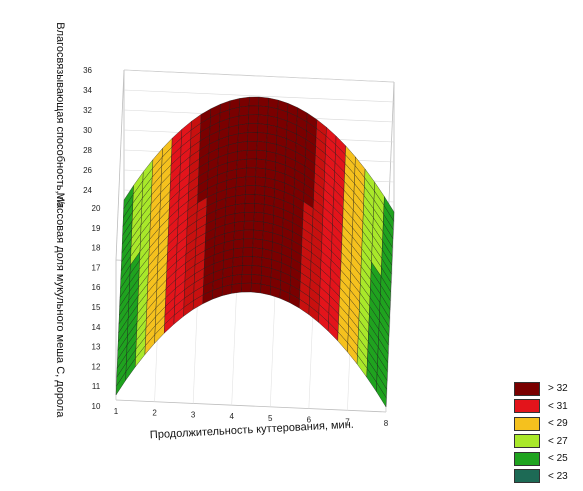 This screenshot has width=583, height=491. I want to click on y-tick-label: 16, so click(96, 287).